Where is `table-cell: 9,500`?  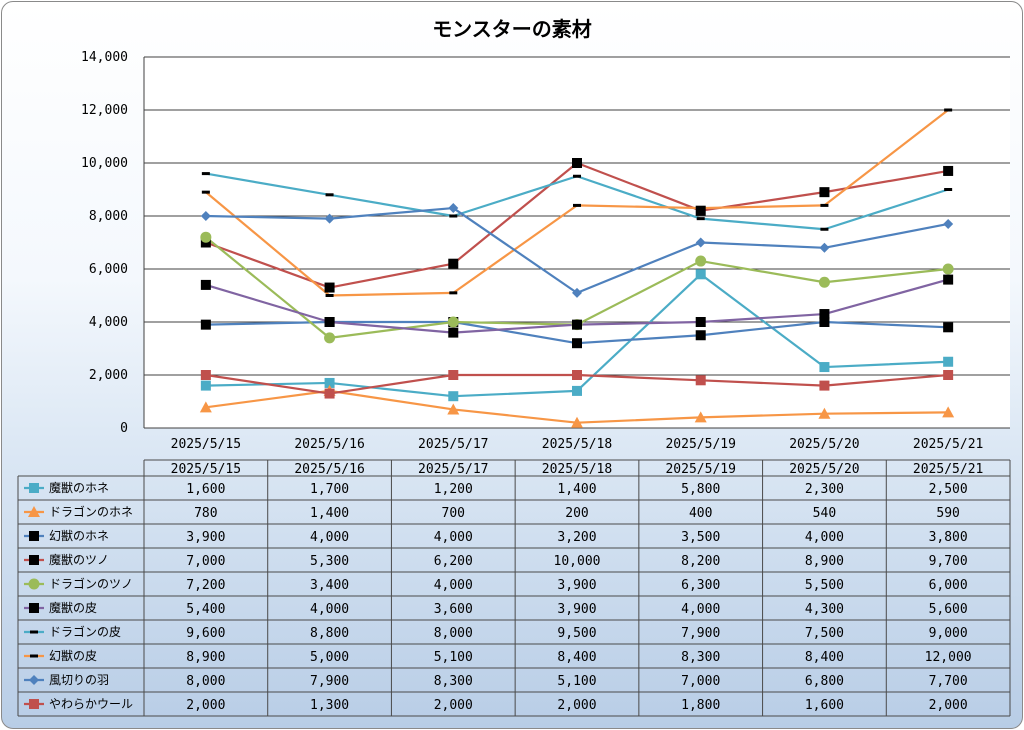
table-cell: 9,500 is located at coordinates (576, 633).